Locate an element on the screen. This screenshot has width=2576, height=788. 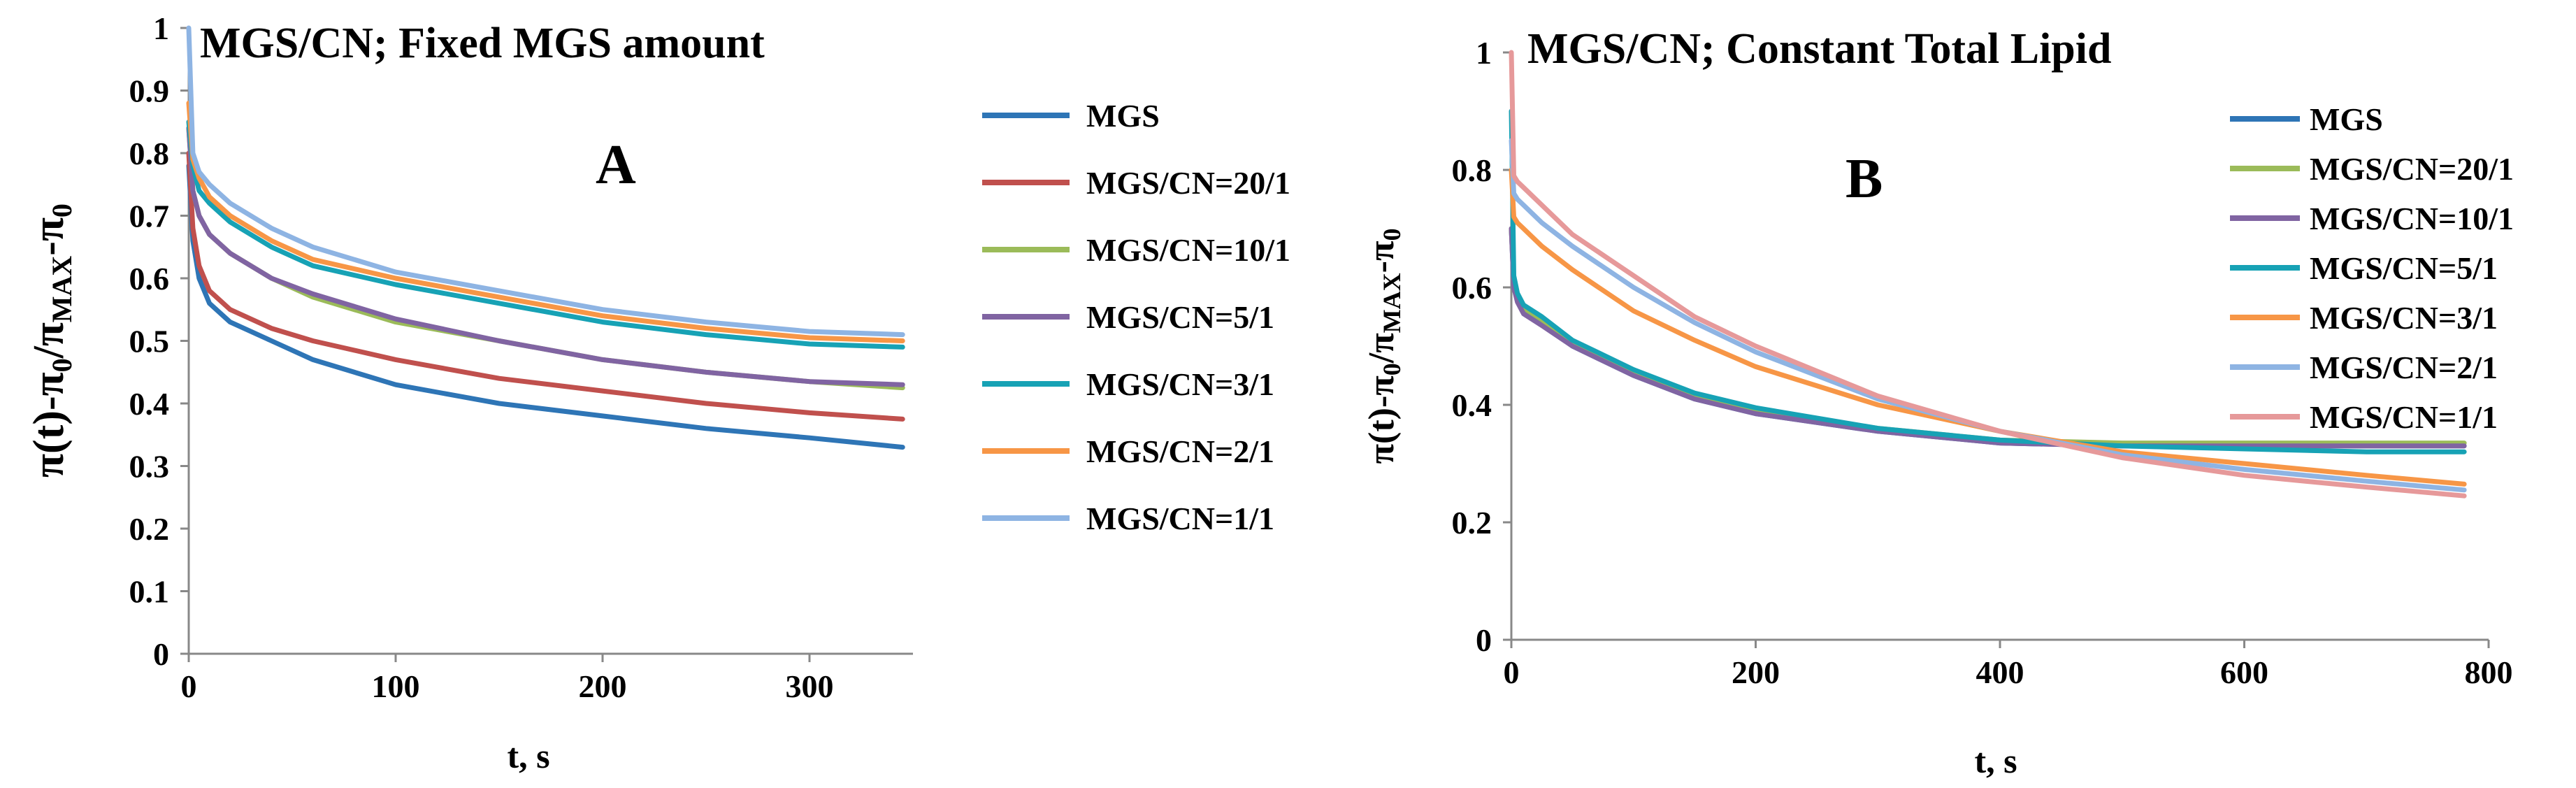
chart-b-y-title-part: /π is located at coordinates (1382, 348).